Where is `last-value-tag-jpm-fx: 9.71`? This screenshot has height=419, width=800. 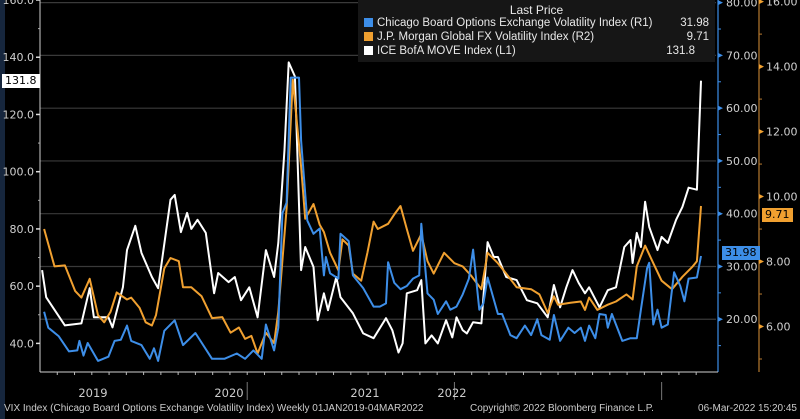
last-value-tag-jpm-fx: 9.71 is located at coordinates (777, 215).